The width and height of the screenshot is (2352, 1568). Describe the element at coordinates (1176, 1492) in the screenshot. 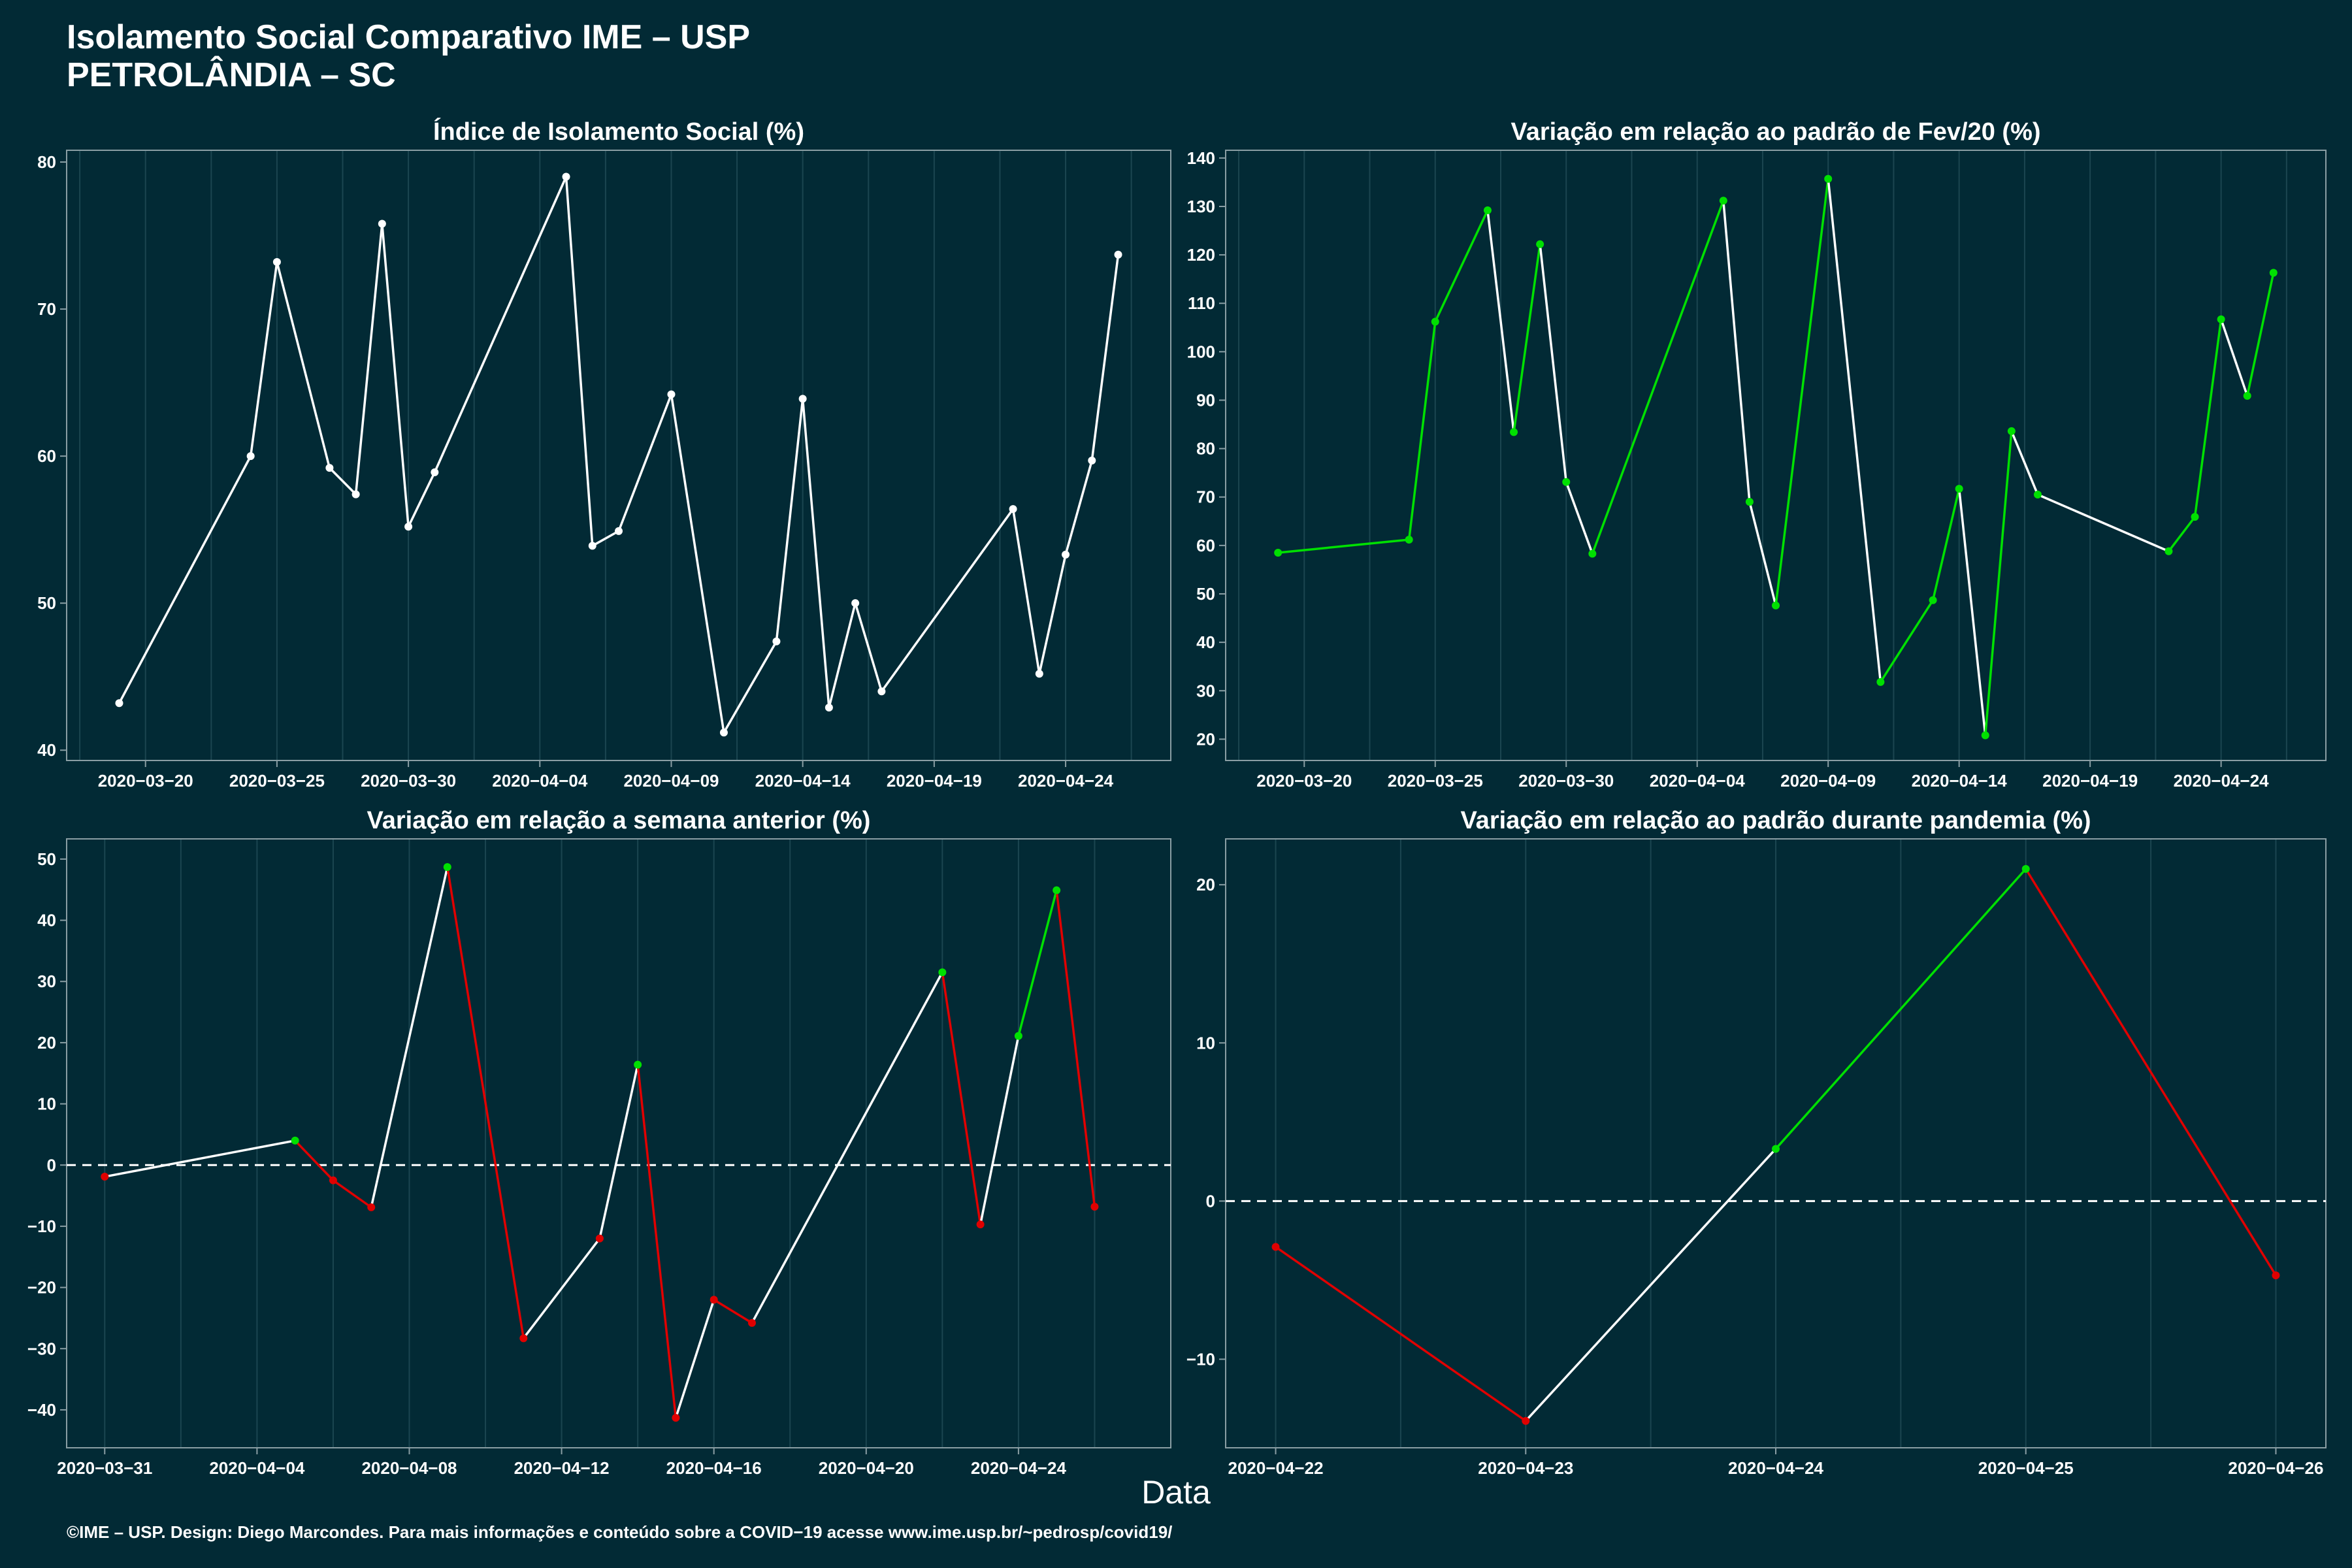

I see `x-axis-label: Data` at that location.